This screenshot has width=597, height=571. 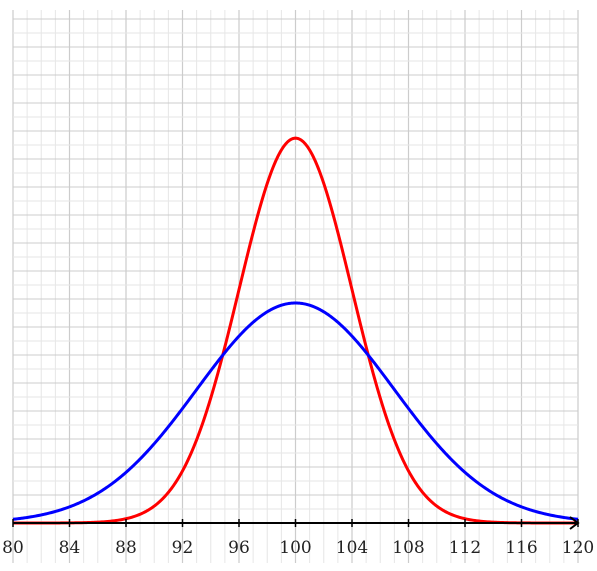 What do you see at coordinates (295, 548) in the screenshot?
I see `x-tick-label: 100` at bounding box center [295, 548].